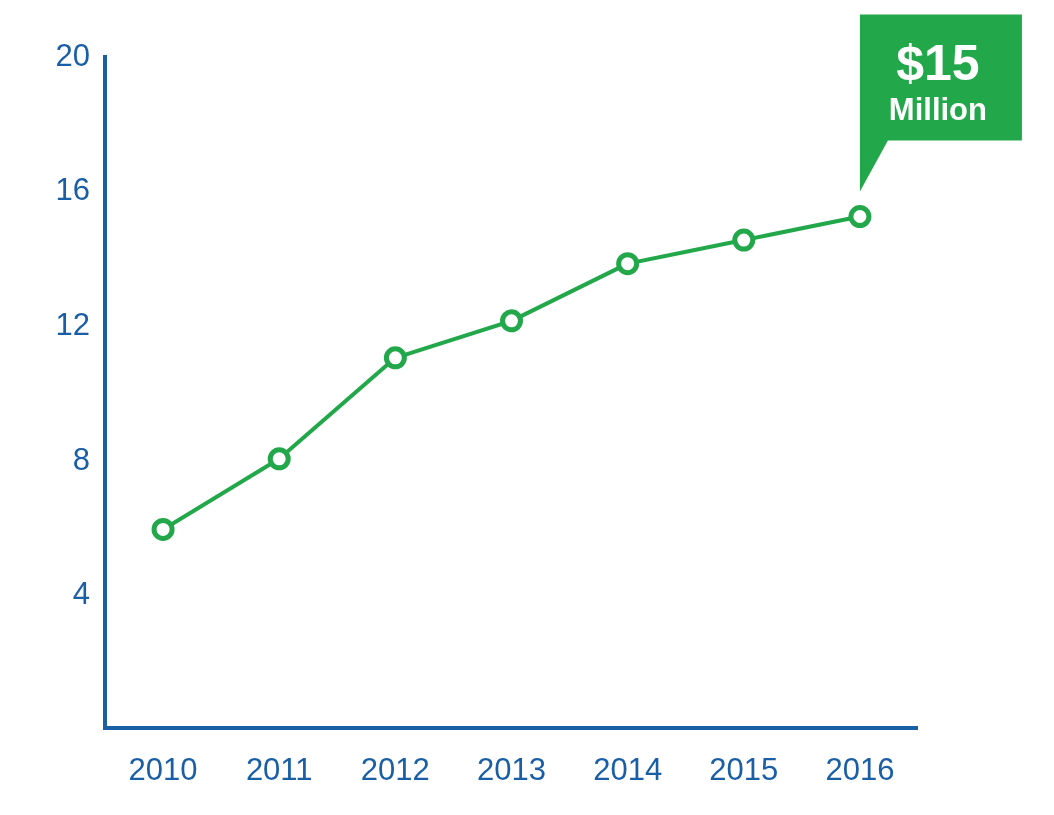 This screenshot has height=815, width=1054. I want to click on x-tick-label: 2016, so click(860, 769).